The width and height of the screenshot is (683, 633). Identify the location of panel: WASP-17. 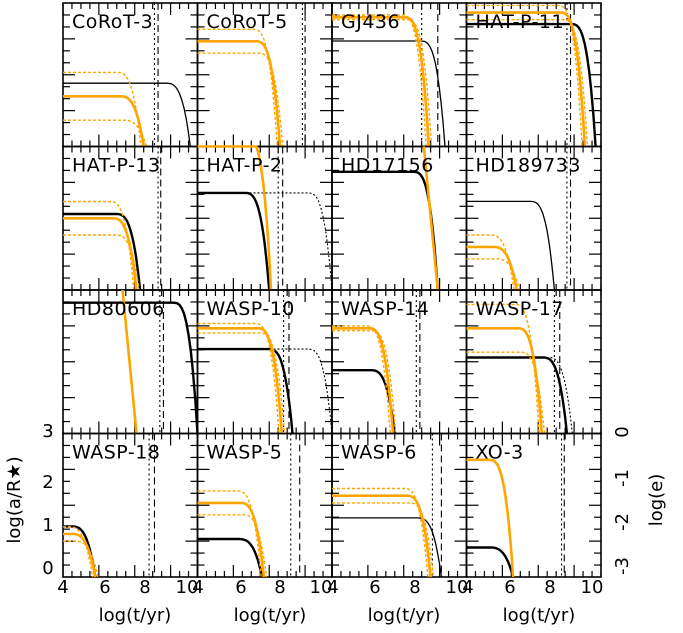
(533, 362).